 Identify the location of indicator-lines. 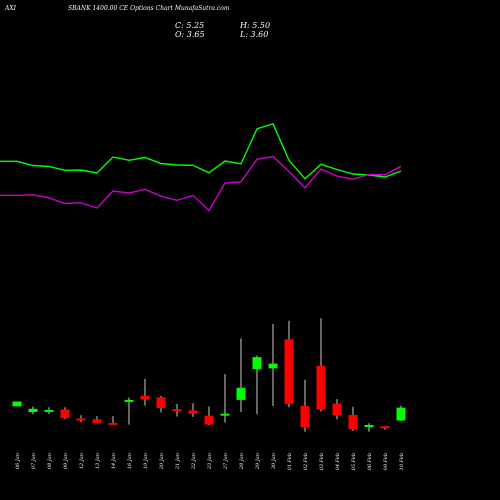
(201, 167).